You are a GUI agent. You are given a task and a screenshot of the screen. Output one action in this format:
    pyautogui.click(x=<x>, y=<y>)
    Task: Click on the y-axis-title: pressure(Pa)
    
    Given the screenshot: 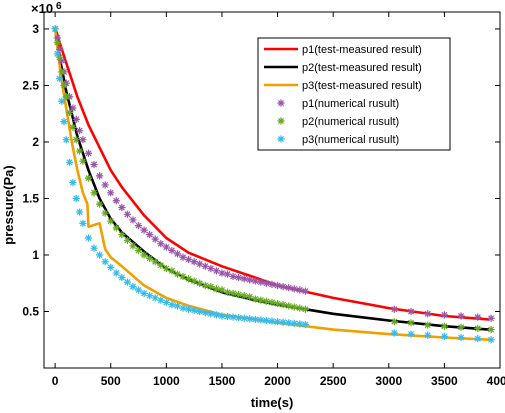 What is the action you would take?
    pyautogui.click(x=8, y=204)
    